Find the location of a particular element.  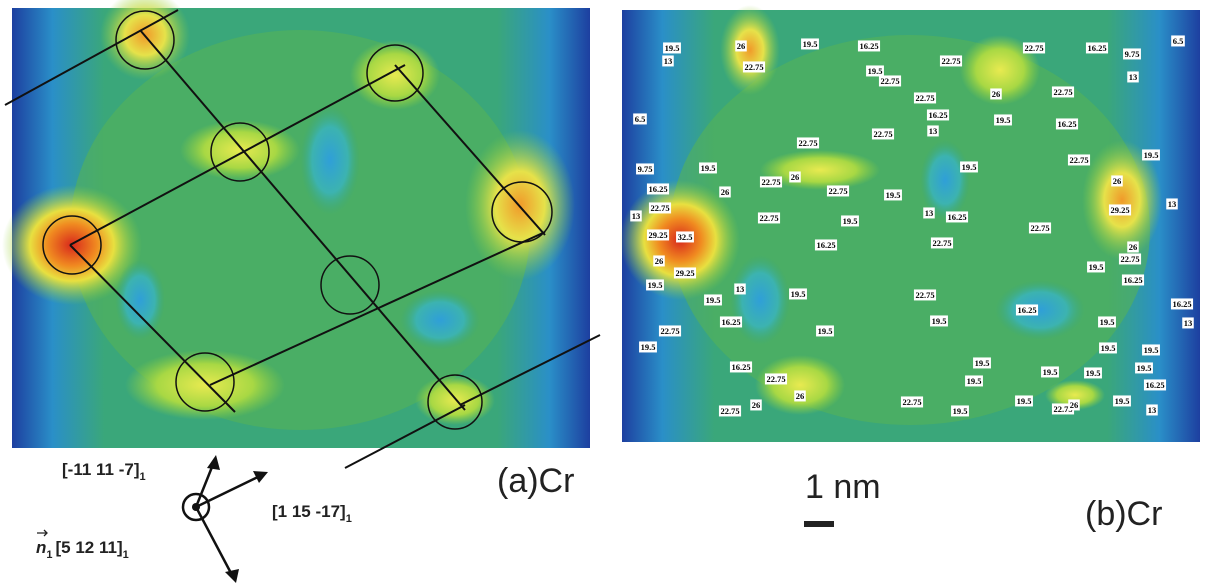

direction-label: n1 [5 12 11]1 is located at coordinates (82, 549).